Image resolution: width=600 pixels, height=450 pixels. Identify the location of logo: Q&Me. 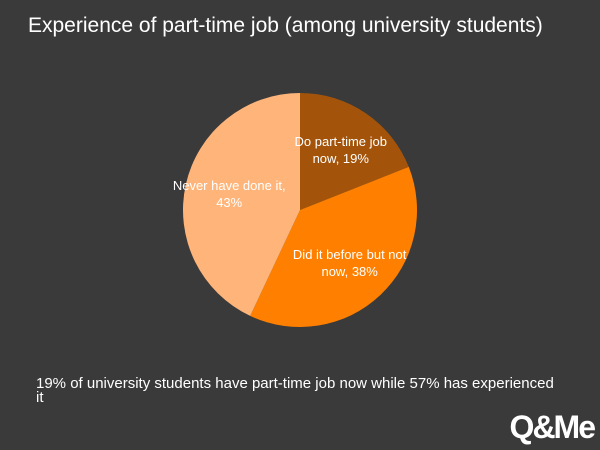
(552, 427).